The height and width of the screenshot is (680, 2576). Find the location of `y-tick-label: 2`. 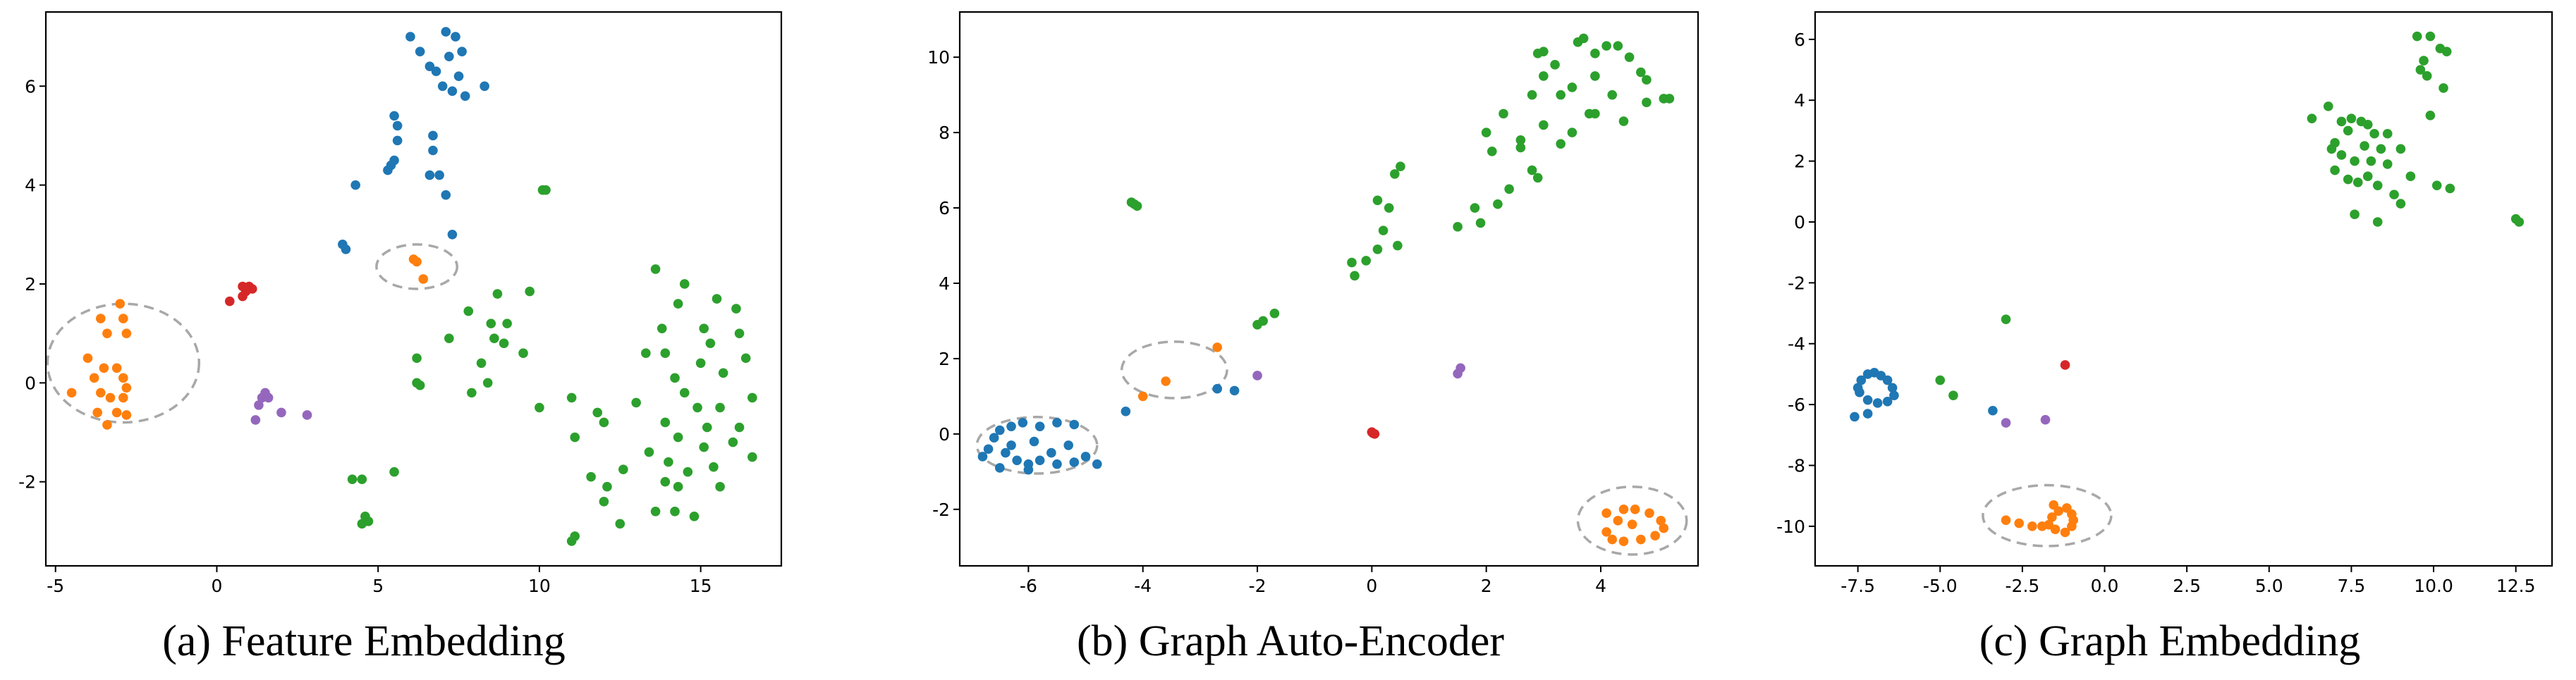

y-tick-label: 2 is located at coordinates (31, 284).